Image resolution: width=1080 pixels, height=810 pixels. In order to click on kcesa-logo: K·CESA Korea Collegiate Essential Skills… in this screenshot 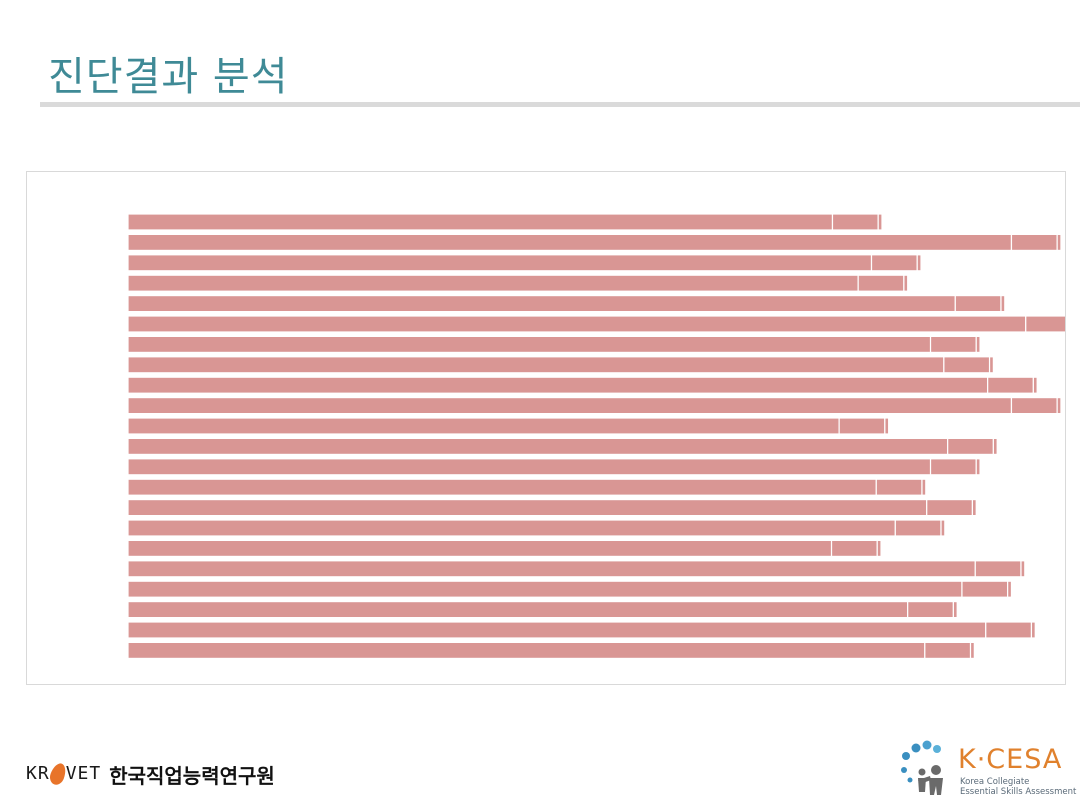, I will do `click(986, 771)`.